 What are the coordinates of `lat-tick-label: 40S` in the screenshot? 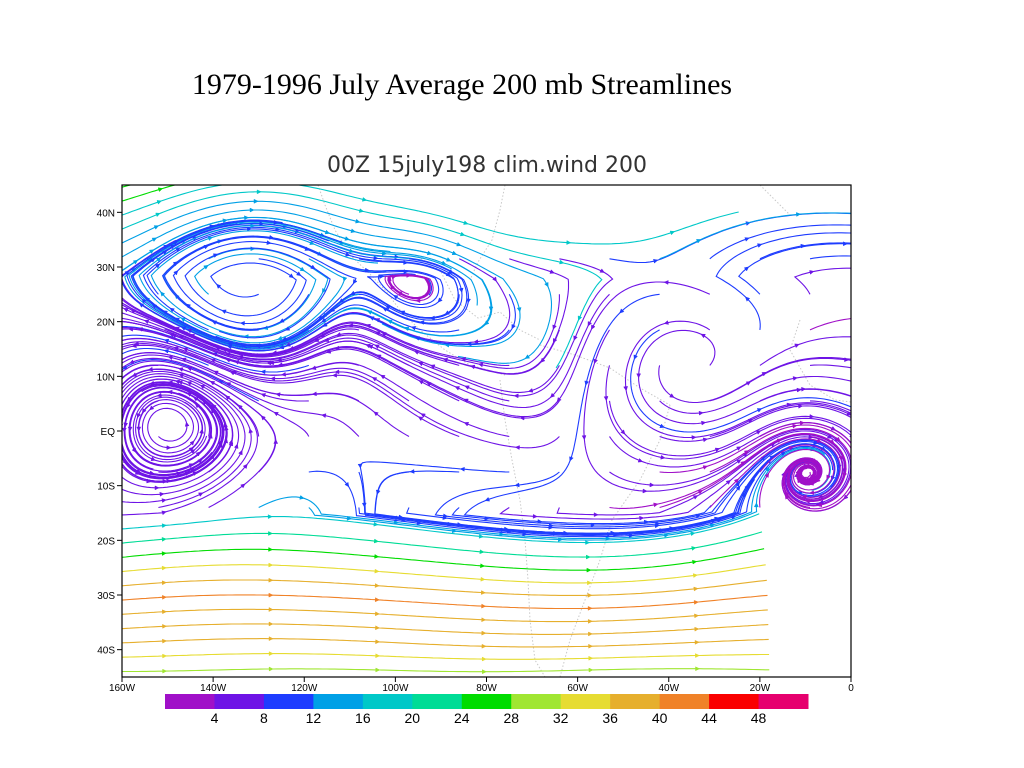 It's located at (106, 651).